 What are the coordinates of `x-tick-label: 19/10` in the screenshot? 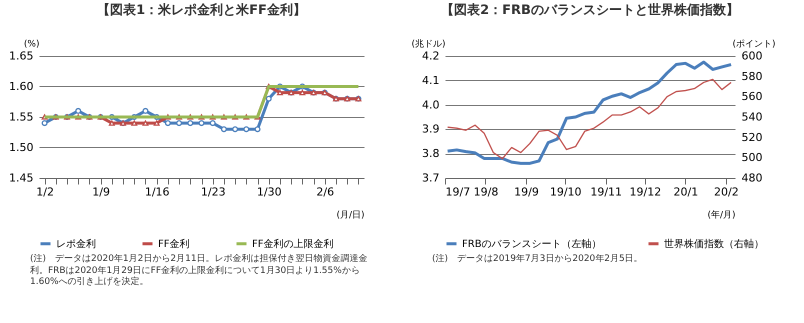 It's located at (566, 192).